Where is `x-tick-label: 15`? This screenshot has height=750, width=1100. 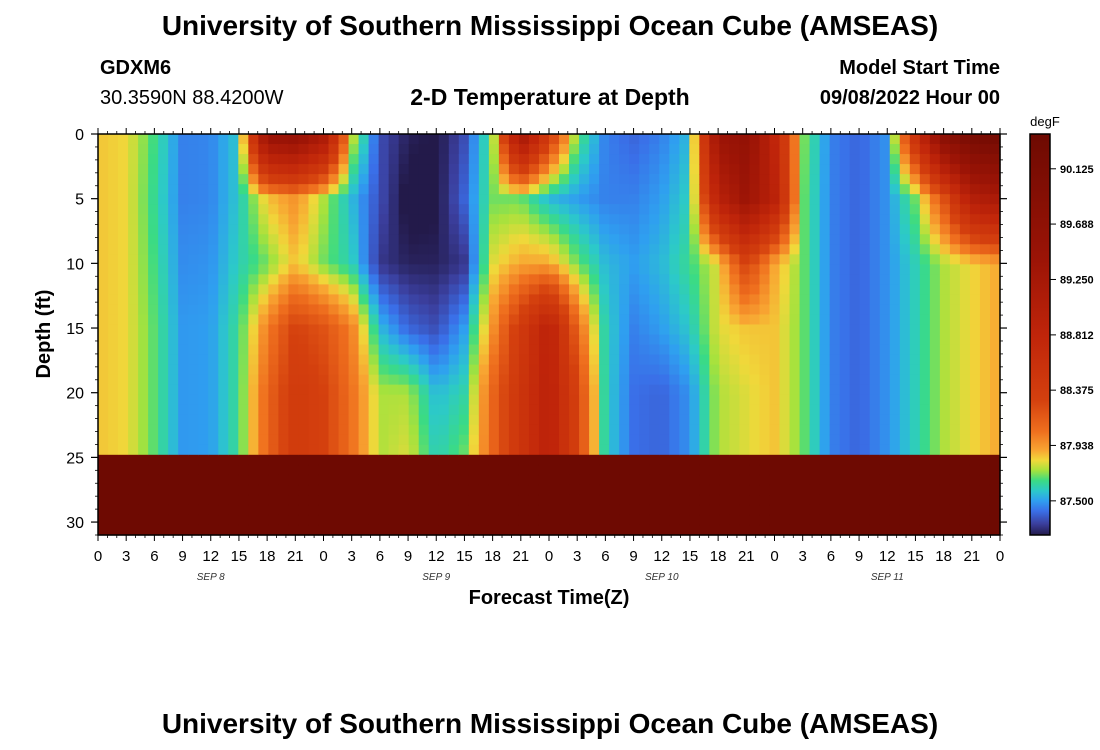
x-tick-label: 15 is located at coordinates (239, 556).